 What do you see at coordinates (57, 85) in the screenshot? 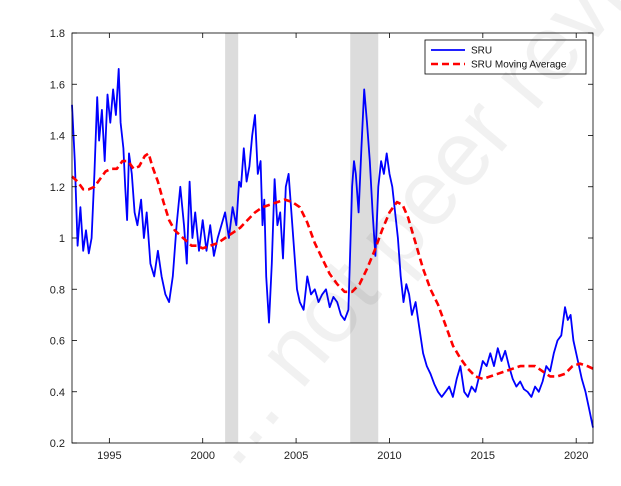
I see `y-tick-label-1.6: 1.6` at bounding box center [57, 85].